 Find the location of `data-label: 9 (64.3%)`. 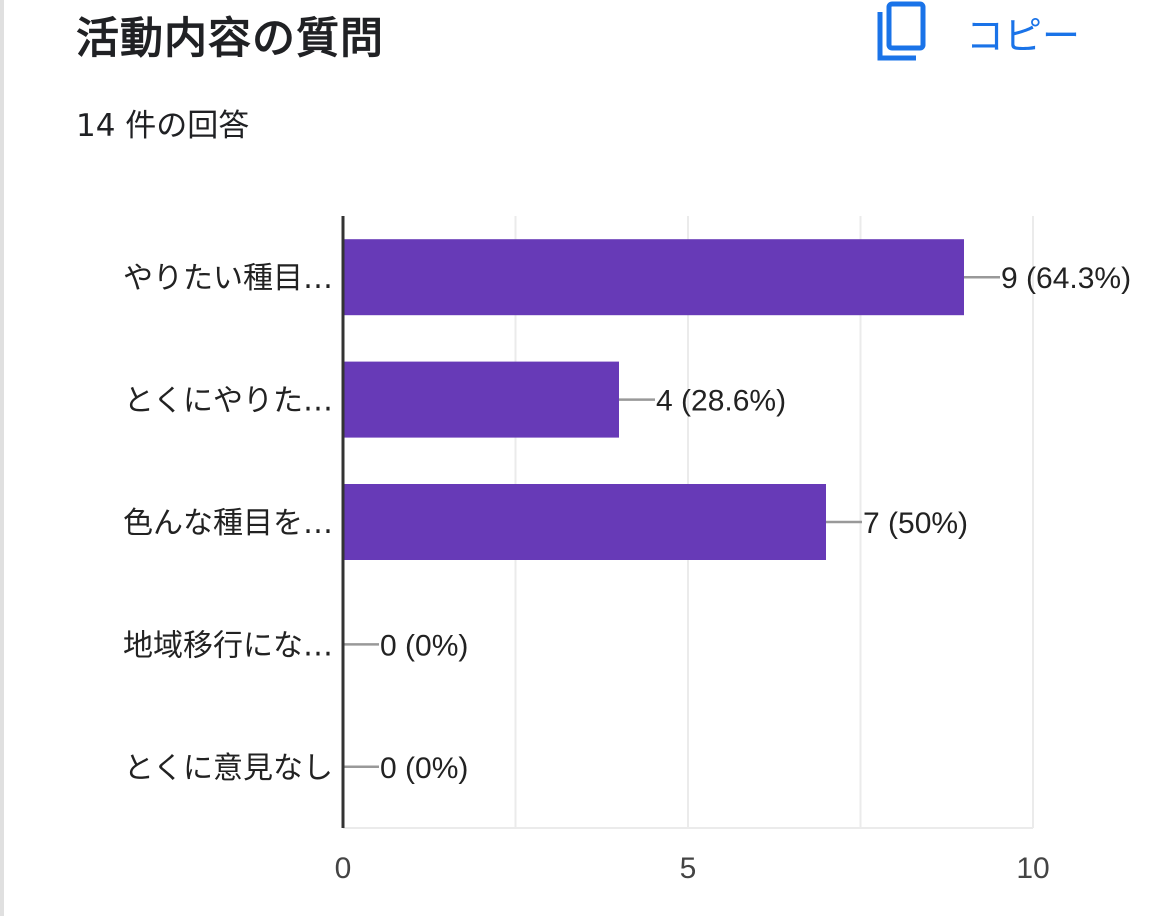

data-label: 9 (64.3%) is located at coordinates (1066, 278).